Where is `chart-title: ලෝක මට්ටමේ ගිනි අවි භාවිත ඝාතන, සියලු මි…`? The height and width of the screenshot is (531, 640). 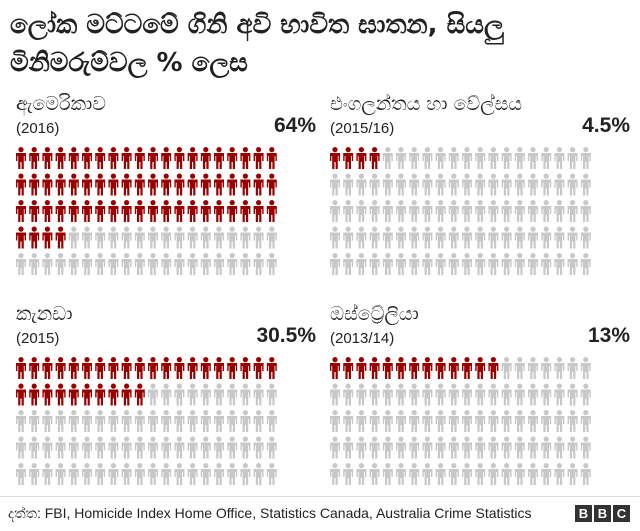 chart-title: ලෝක මට්ටමේ ගිනි අවි භාවිත ඝාතන, සියලු මි… is located at coordinates (257, 44).